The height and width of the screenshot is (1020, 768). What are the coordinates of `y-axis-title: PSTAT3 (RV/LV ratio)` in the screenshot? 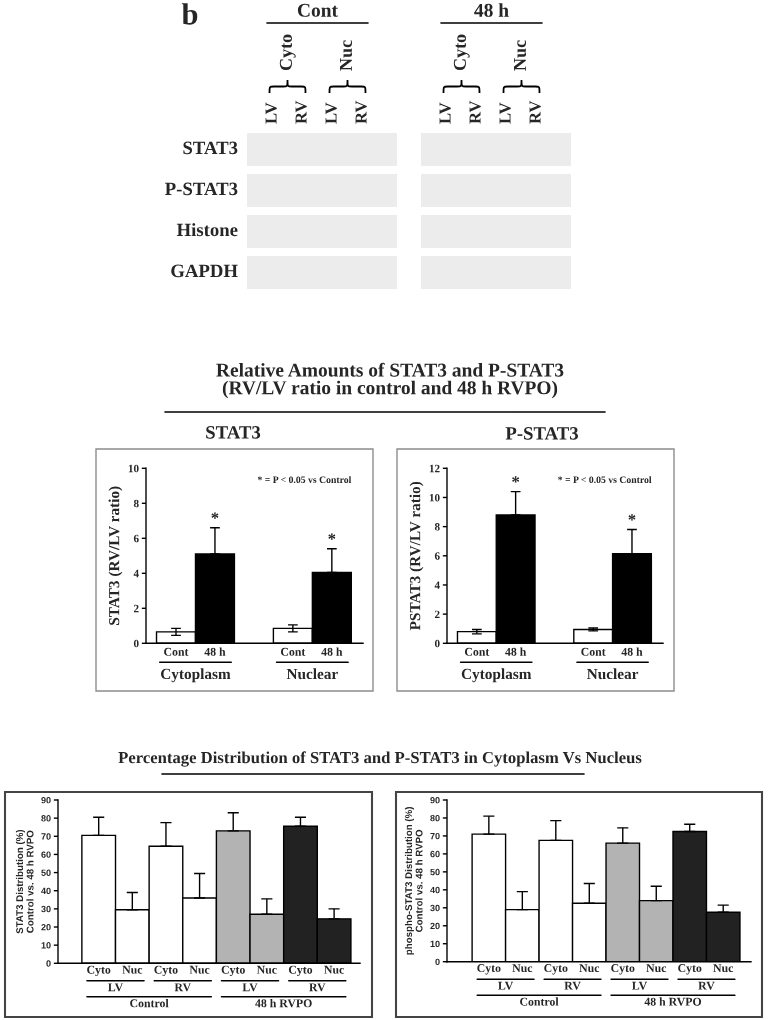 It's located at (416, 556).